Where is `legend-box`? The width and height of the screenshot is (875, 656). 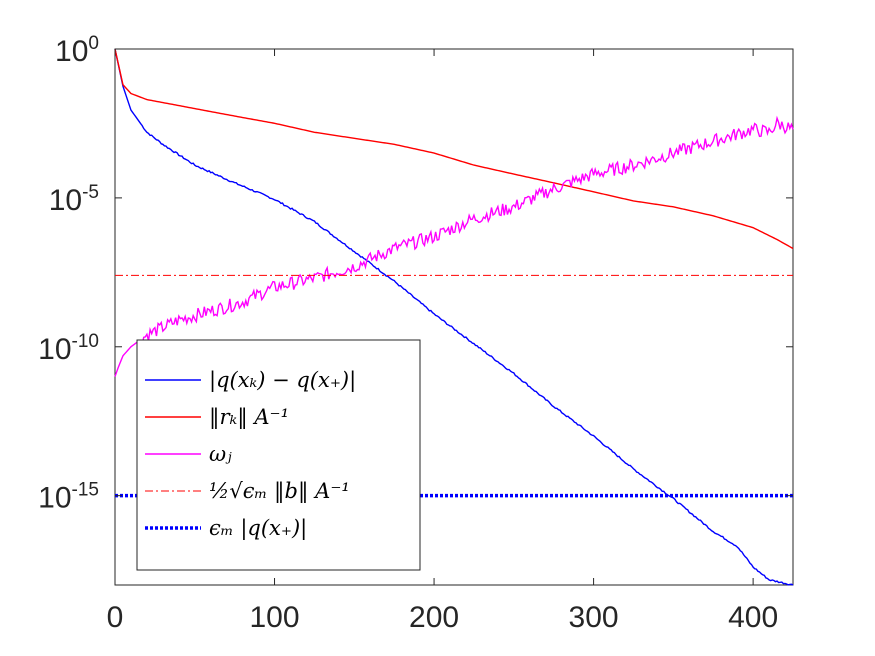 legend-box is located at coordinates (278, 455).